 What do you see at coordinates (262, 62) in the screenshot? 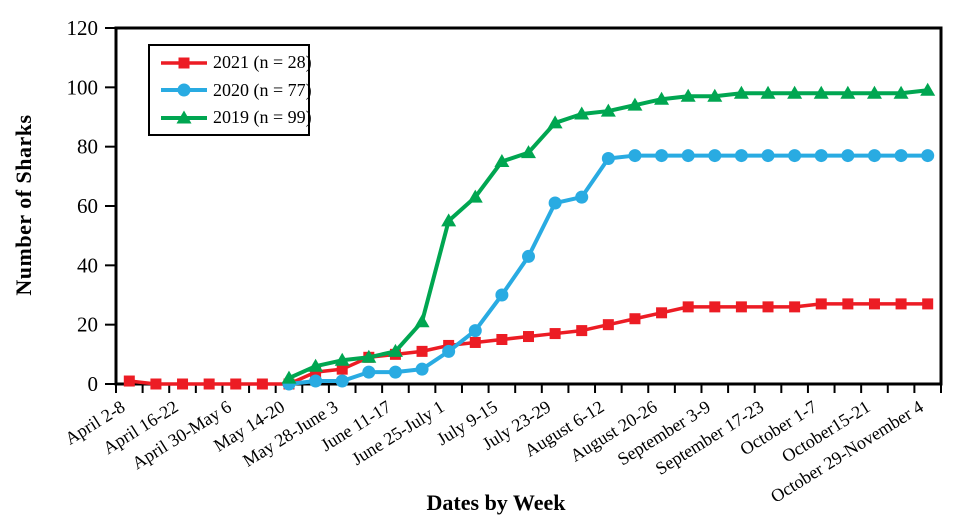
I see `legend-label-2021: 2021 (n = 28)` at bounding box center [262, 62].